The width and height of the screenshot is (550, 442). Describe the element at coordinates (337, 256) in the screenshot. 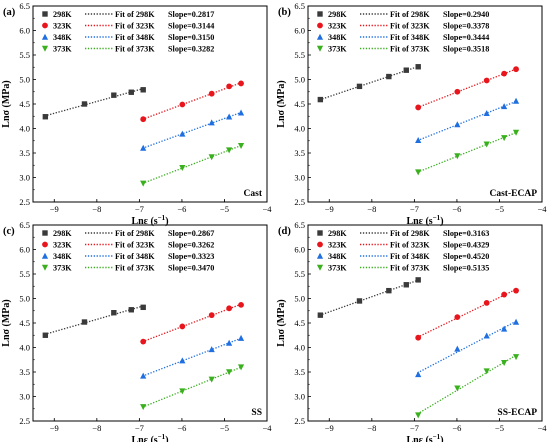

I see `legend-series-name: 348K` at that location.